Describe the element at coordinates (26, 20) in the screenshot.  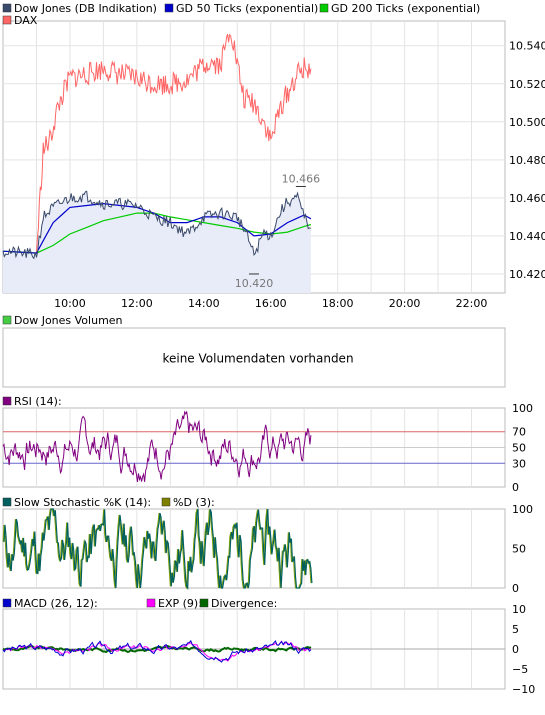
I see `price-legend-label-3: DAX` at that location.